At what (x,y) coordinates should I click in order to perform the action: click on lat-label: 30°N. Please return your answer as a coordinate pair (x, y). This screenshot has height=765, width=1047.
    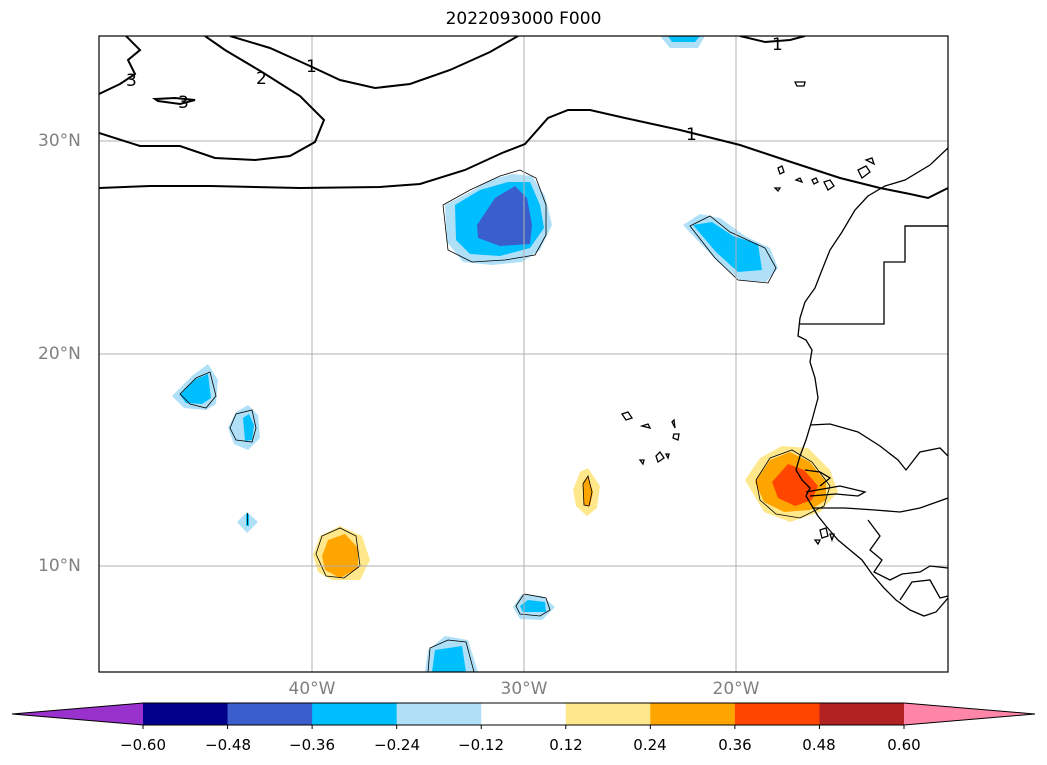
    Looking at the image, I should click on (59, 141).